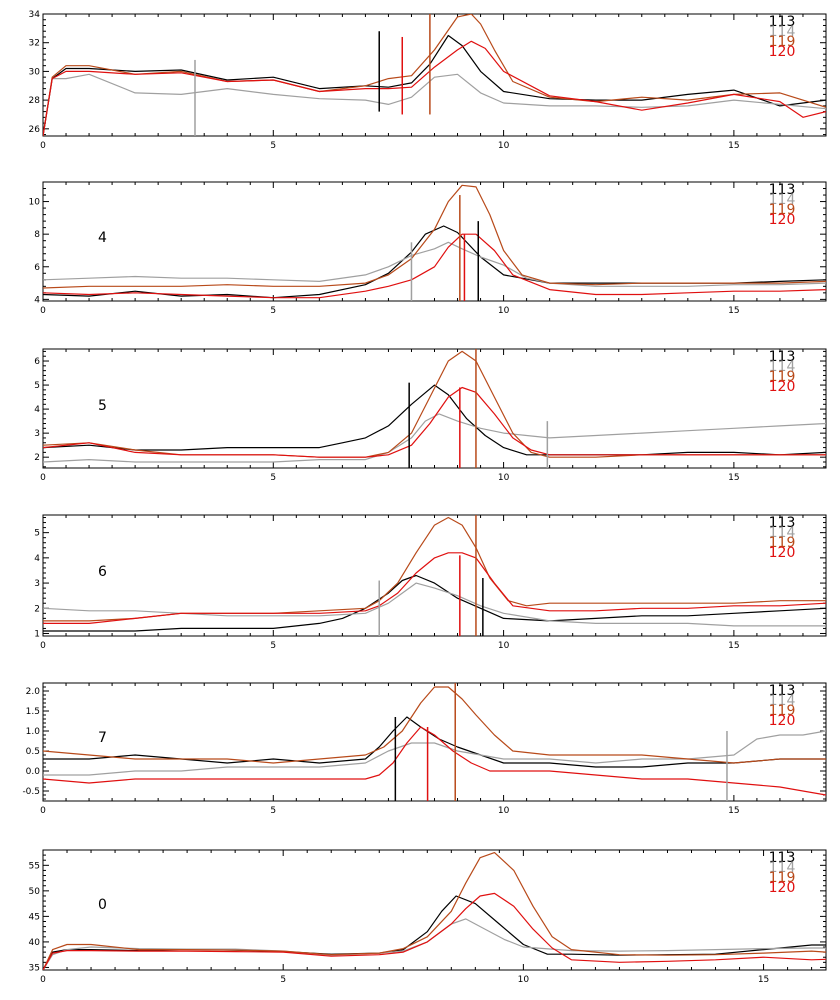  Describe the element at coordinates (31, 792) in the screenshot. I see `y-tick-label: -0.5` at that location.